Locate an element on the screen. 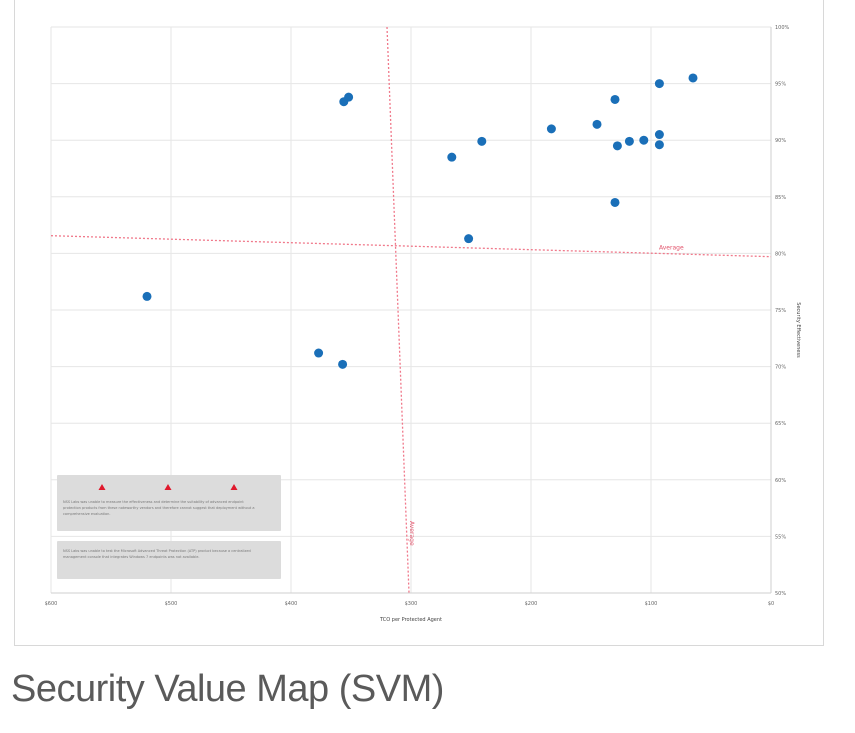  y-axis-ticks: 100% 95% 90% 85% 80% 75% 70% 65% 60% 55% 50% is located at coordinates (782, 311).